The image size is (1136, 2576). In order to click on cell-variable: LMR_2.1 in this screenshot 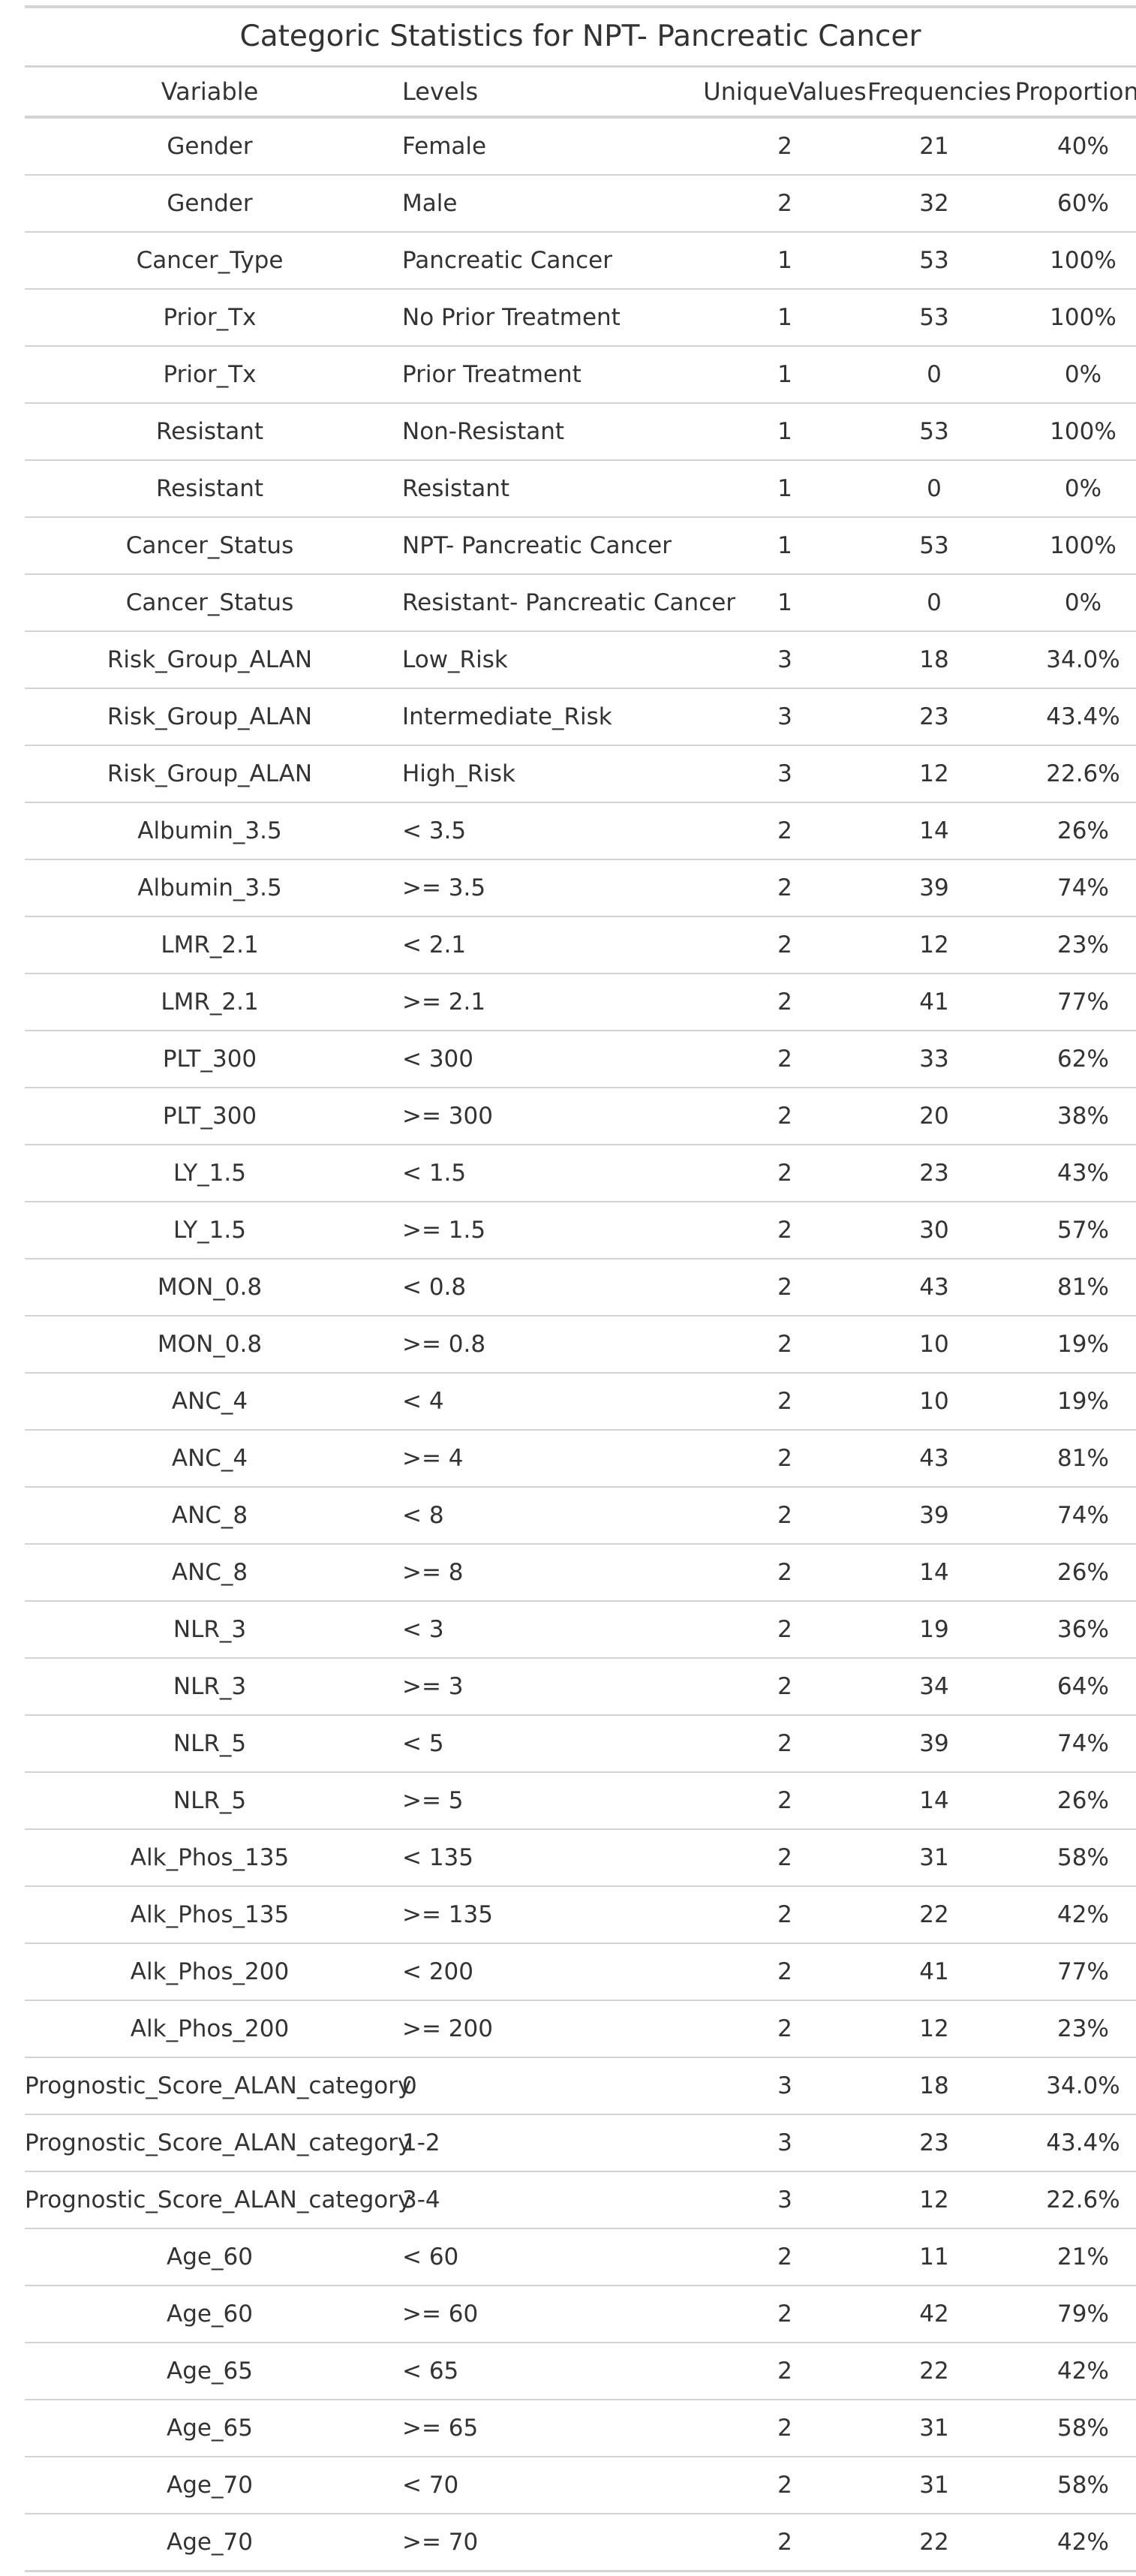, I will do `click(210, 1002)`.